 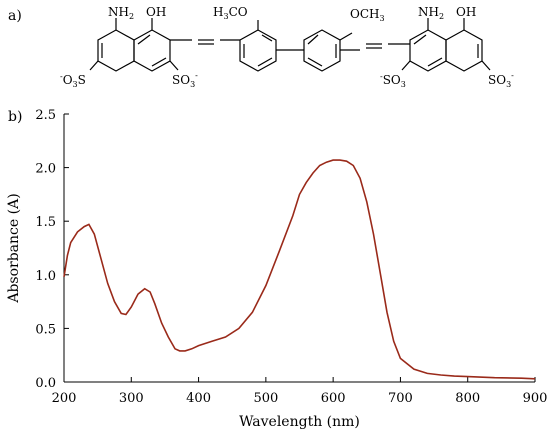 What do you see at coordinates (152, 50) in the screenshot?
I see `left-ring-inner` at bounding box center [152, 50].